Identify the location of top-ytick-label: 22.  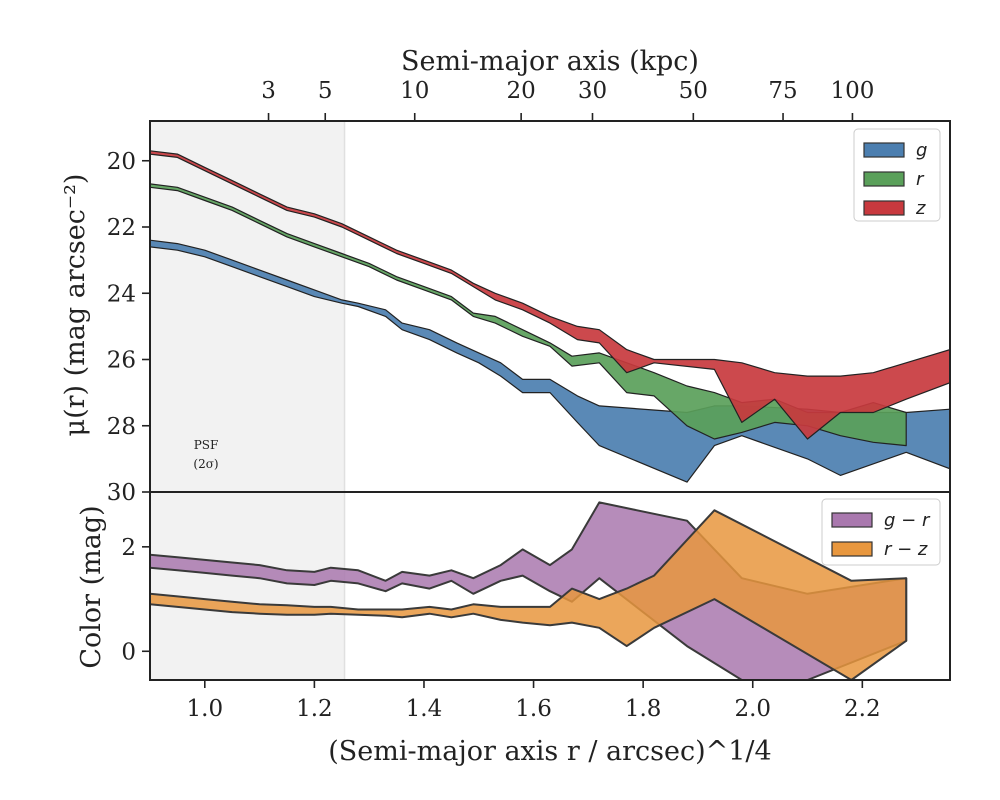
(121, 228).